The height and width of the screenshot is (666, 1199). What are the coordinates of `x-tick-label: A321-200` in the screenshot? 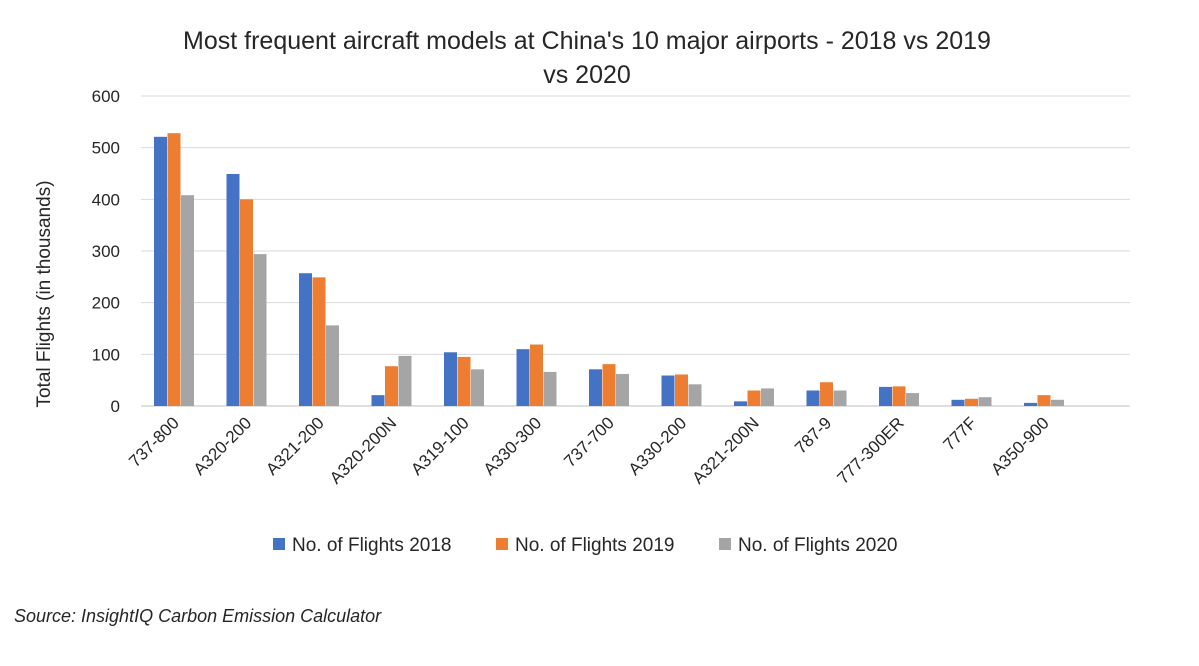 It's located at (295, 446).